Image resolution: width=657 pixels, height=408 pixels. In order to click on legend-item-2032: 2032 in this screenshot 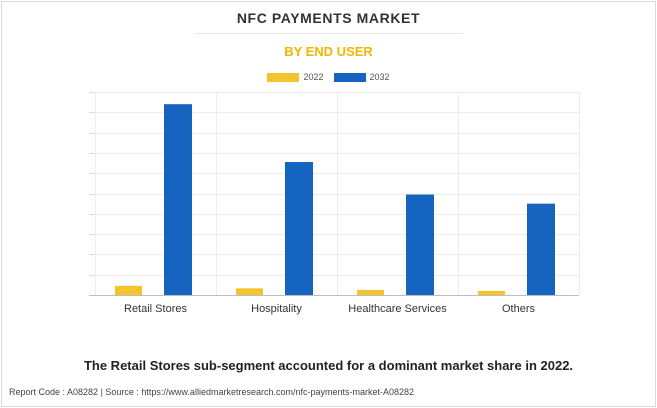, I will do `click(361, 77)`.